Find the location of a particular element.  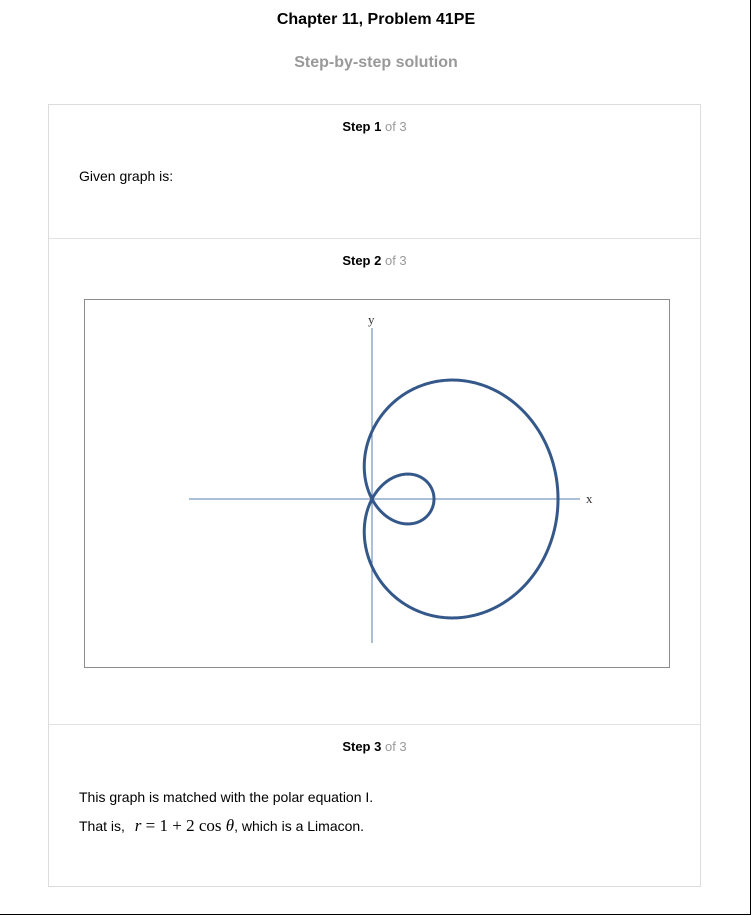

polar-equation: r = 1 + 2 cos θ is located at coordinates (184, 825).